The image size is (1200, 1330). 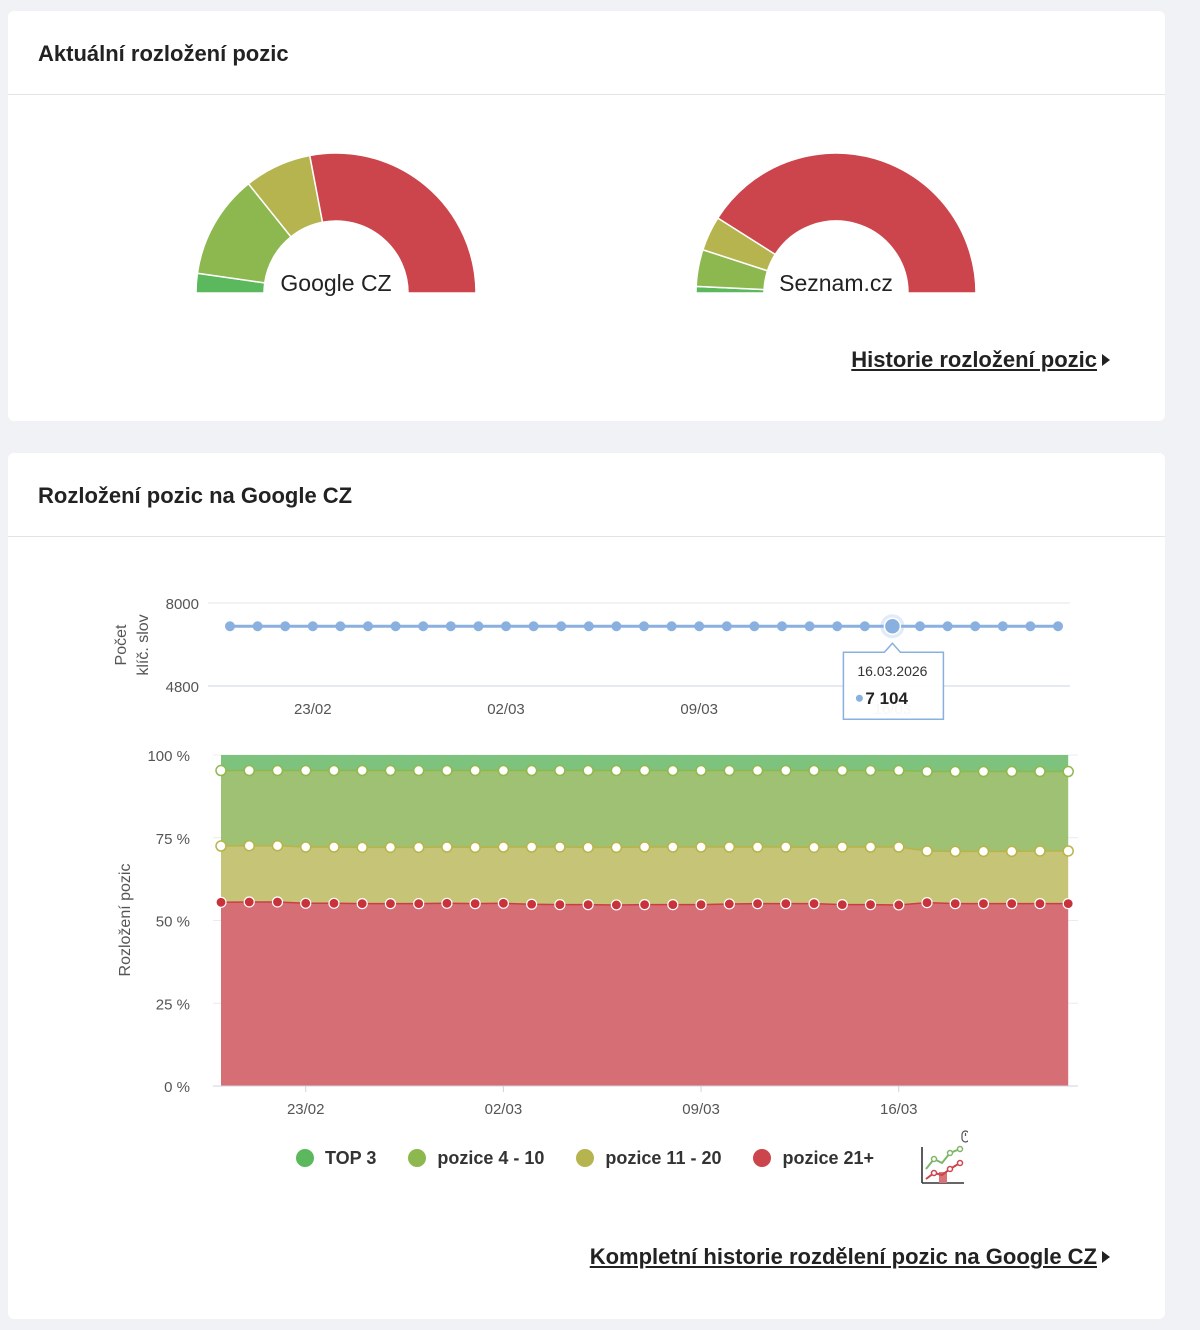 I want to click on tooltip-date: 16.03.2026, so click(x=892, y=671).